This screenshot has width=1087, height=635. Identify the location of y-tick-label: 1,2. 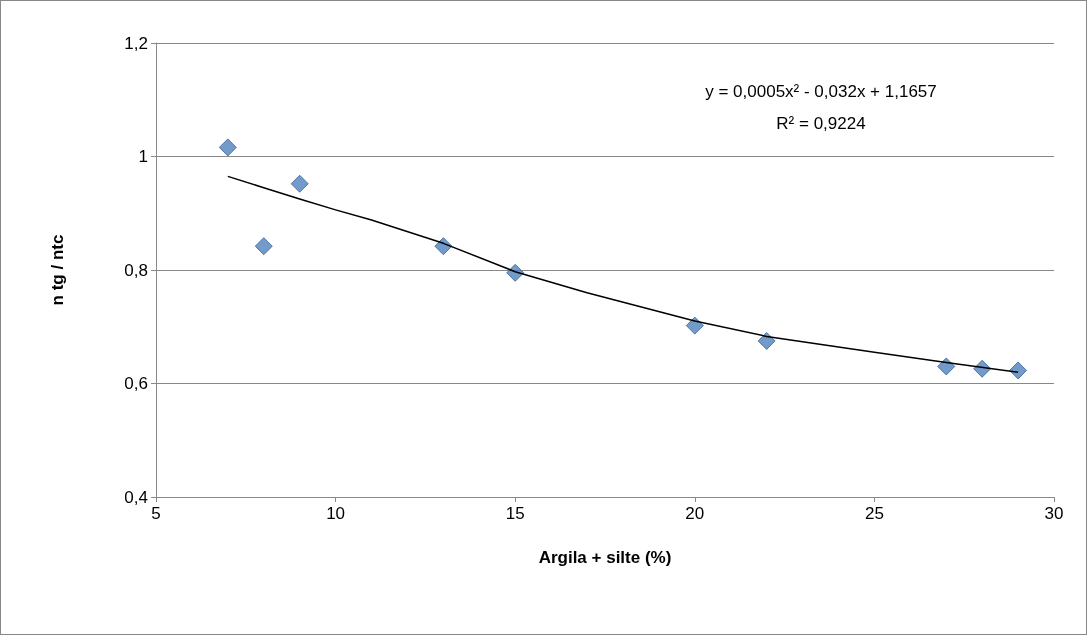
(136, 43).